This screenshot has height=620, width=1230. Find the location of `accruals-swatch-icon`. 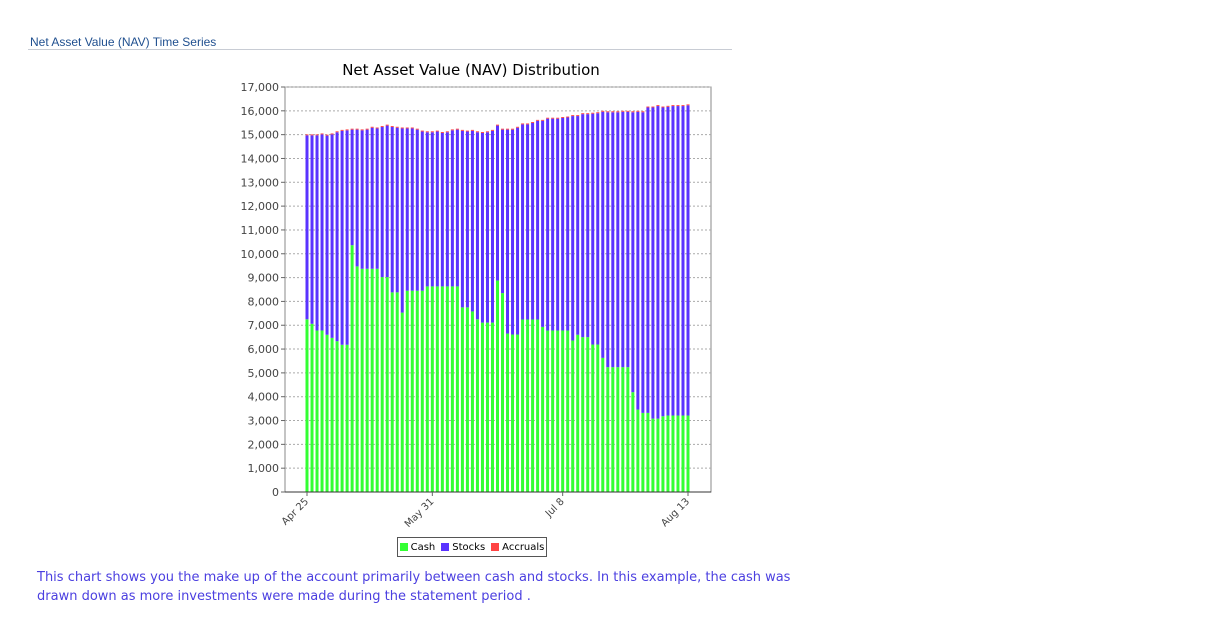

accruals-swatch-icon is located at coordinates (495, 546).